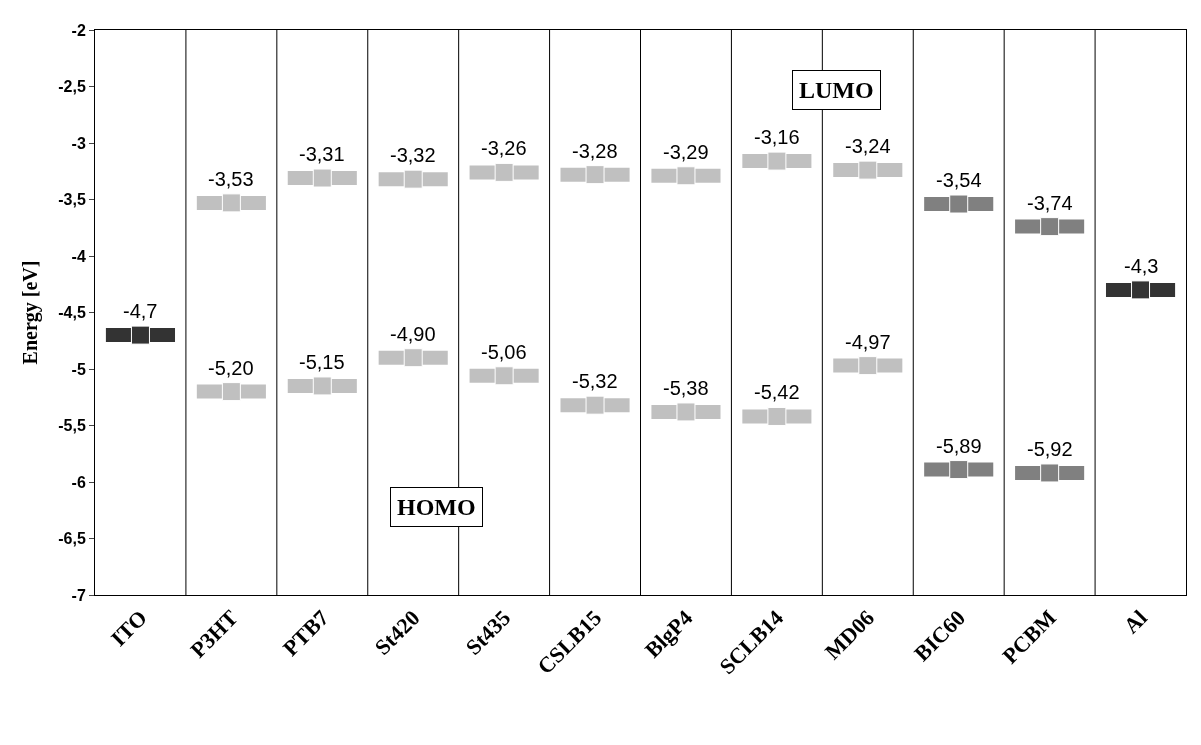 Image resolution: width=1201 pixels, height=745 pixels. Describe the element at coordinates (78, 256) in the screenshot. I see `y-tick-label: -4` at that location.